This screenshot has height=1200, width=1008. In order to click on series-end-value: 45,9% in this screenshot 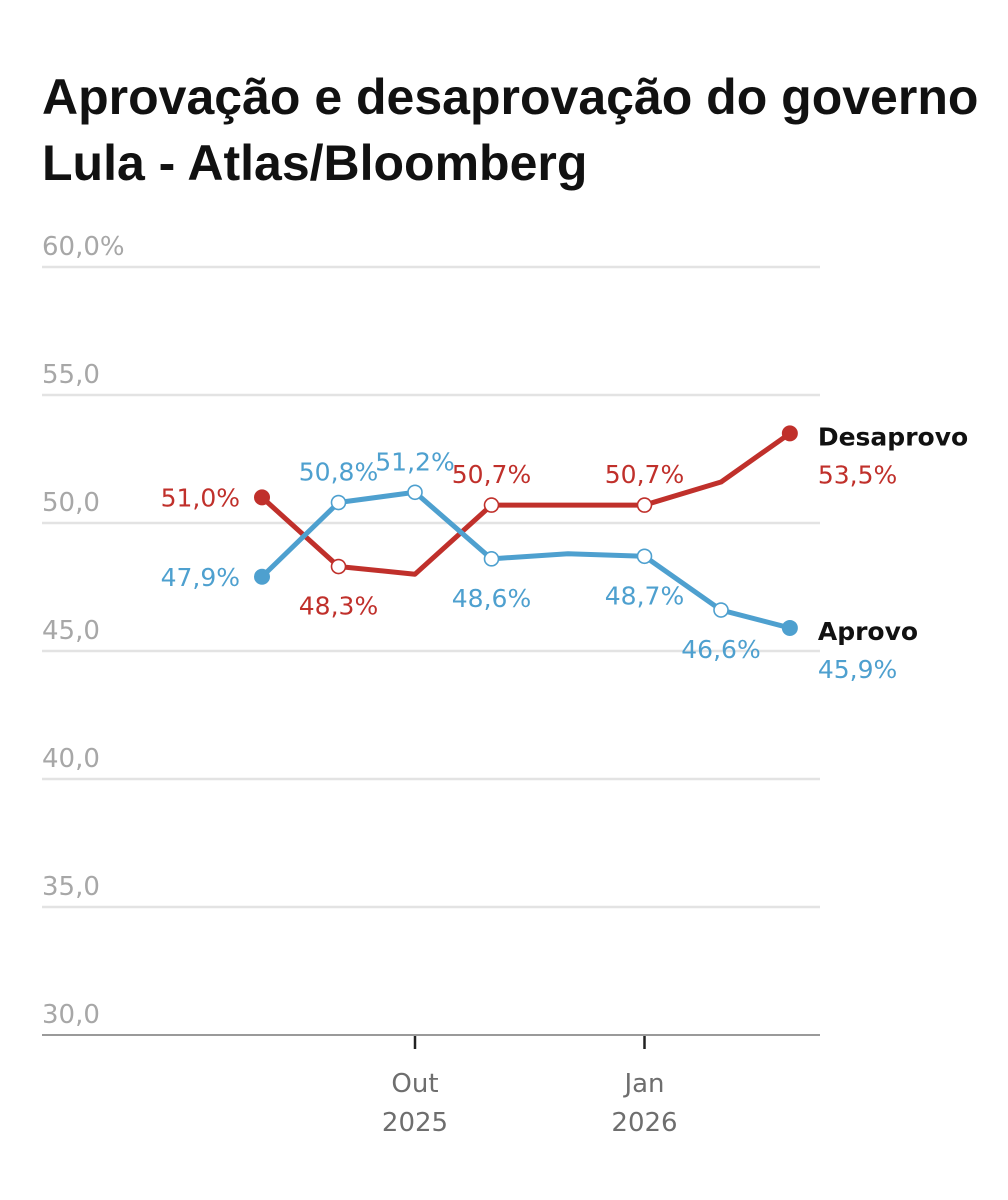, I will do `click(857, 669)`.